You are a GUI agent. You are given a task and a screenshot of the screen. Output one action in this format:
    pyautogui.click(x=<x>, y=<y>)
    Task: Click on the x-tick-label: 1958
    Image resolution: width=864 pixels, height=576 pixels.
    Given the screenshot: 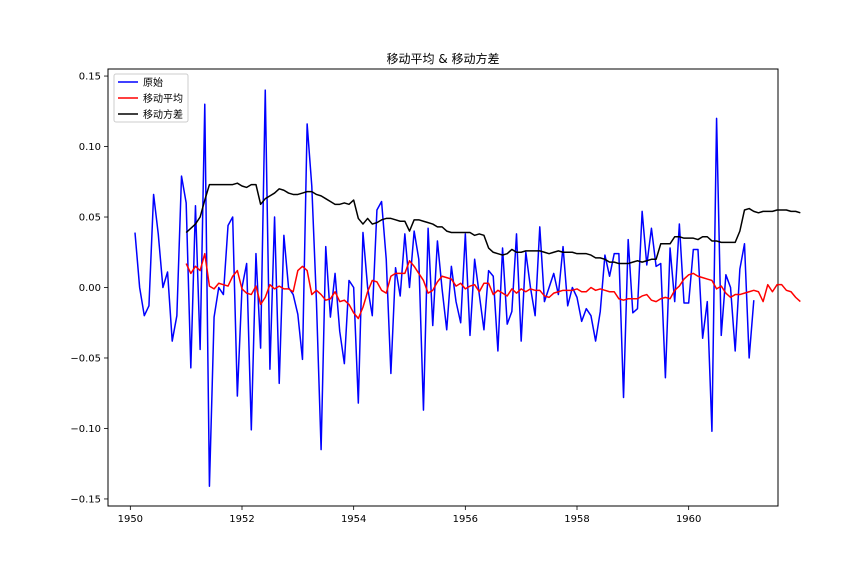 What is the action you would take?
    pyautogui.click(x=576, y=519)
    